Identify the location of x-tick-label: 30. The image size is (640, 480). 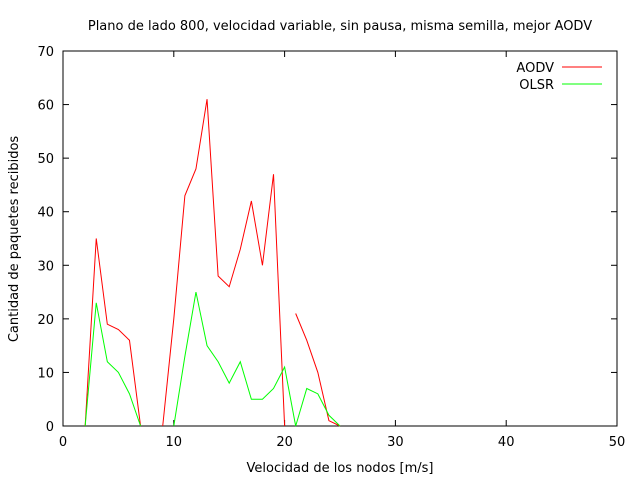
(395, 442).